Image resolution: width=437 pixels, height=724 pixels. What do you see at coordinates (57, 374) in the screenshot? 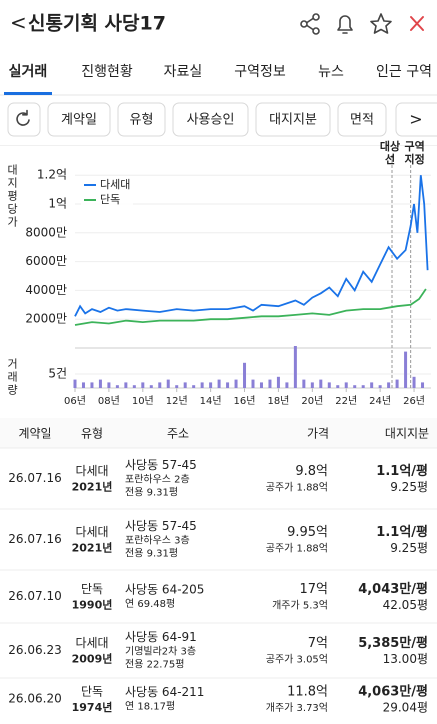
I see `volume-tick-label: 5건` at bounding box center [57, 374].